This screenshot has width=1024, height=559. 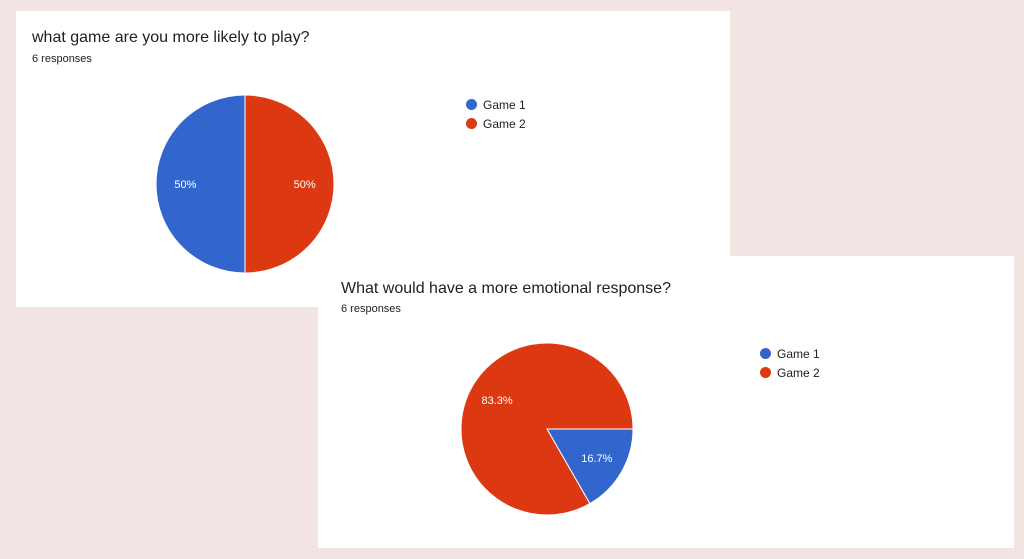 I want to click on pie-chart: 50% 50%, so click(x=245, y=184).